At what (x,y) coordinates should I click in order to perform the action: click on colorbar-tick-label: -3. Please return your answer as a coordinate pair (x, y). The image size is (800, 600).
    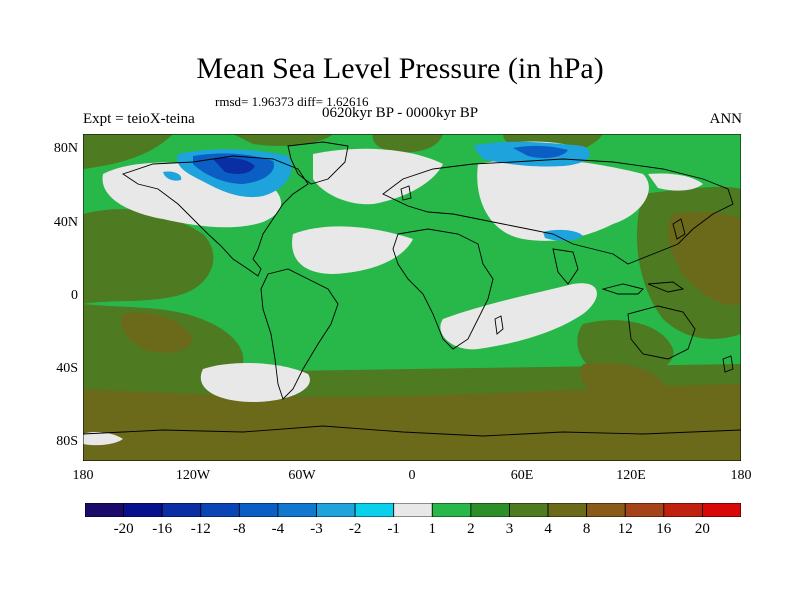
    Looking at the image, I should click on (316, 529).